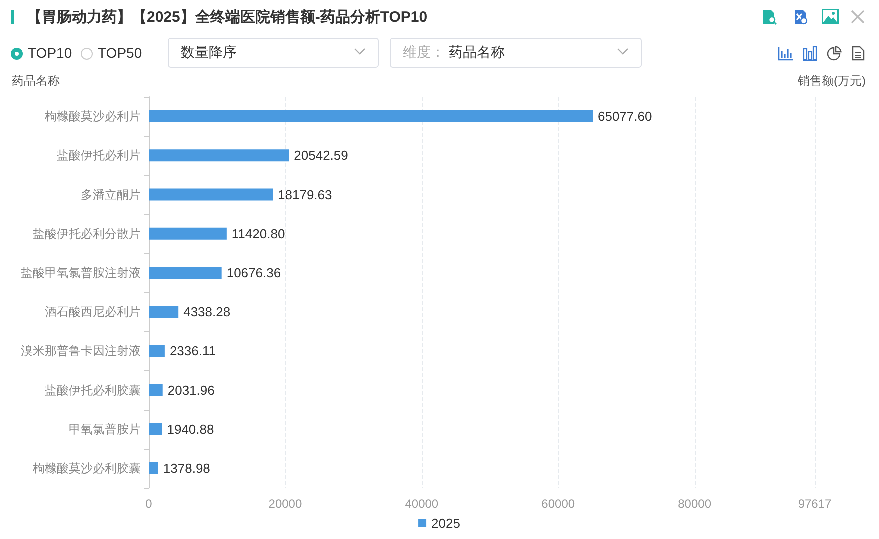  Describe the element at coordinates (87, 468) in the screenshot. I see `y-tick-label: 枸橼酸莫沙必利胶囊` at that location.